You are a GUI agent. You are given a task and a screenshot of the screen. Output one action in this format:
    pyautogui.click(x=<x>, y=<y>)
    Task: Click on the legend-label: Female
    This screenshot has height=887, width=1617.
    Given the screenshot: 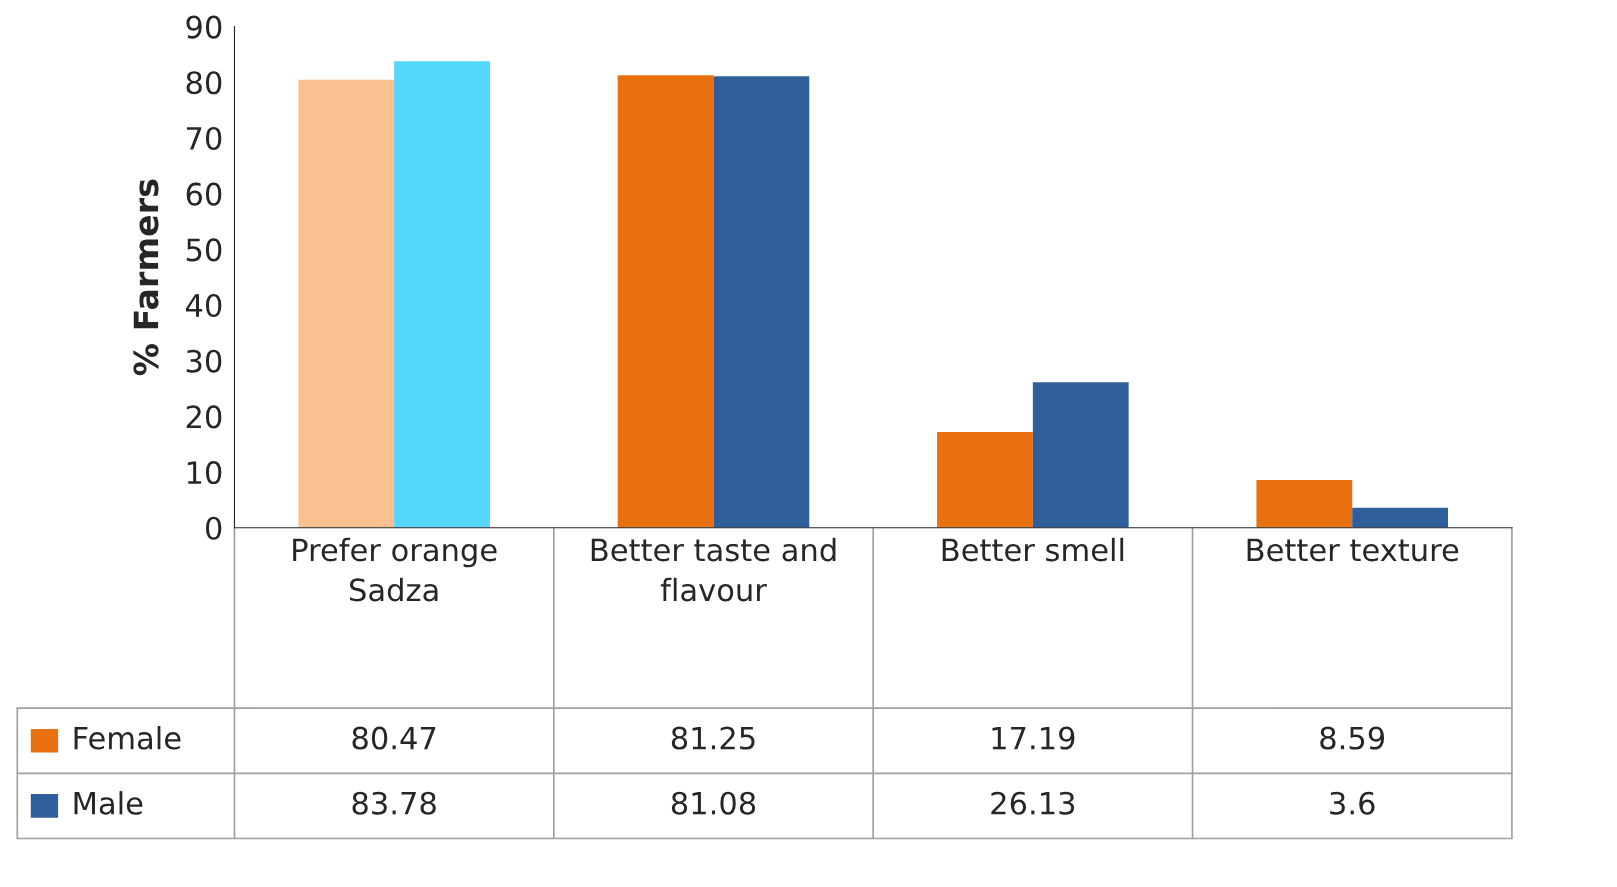 What is the action you would take?
    pyautogui.click(x=127, y=737)
    